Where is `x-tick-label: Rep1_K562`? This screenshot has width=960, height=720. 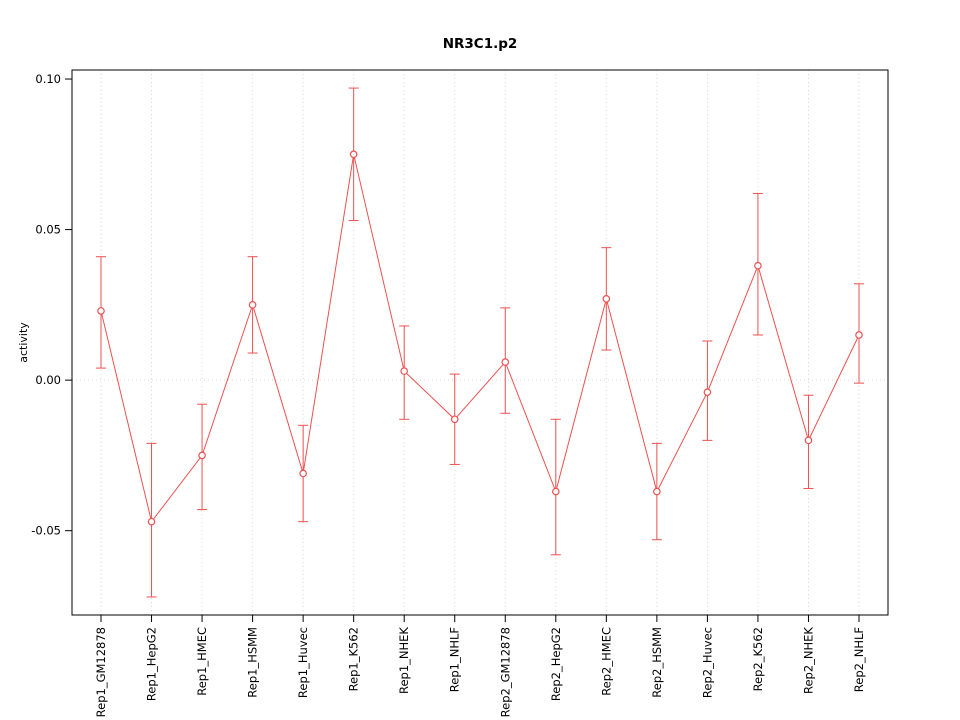
x-tick-label: Rep1_K562 is located at coordinates (354, 659).